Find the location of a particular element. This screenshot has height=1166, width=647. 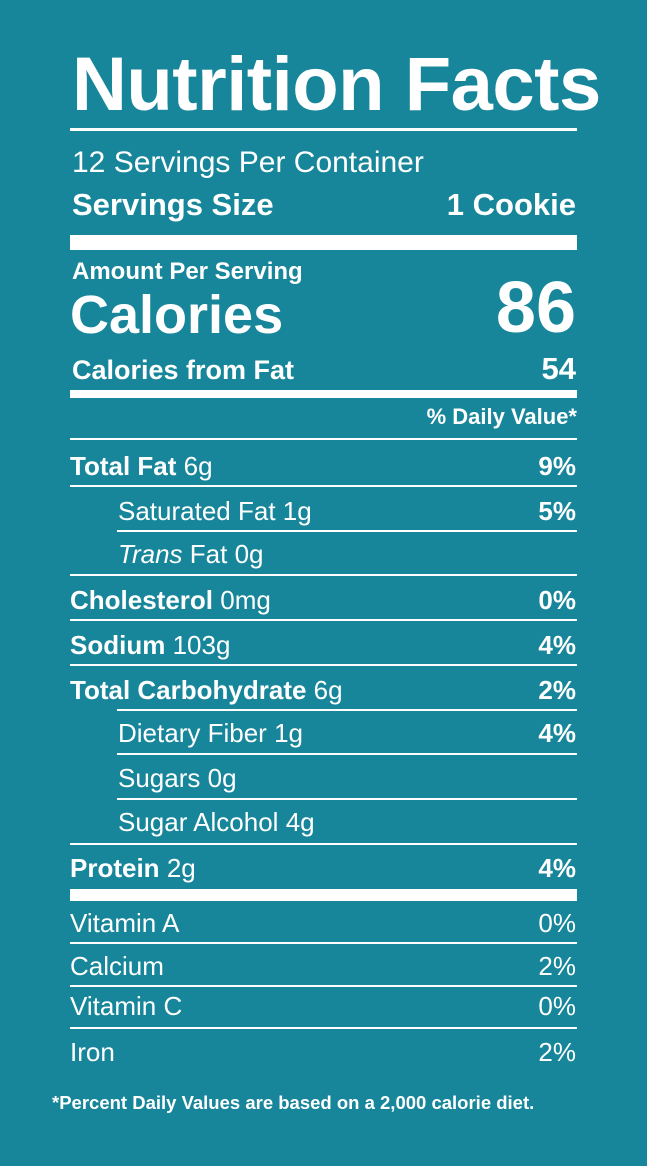

nutrient-name: Total Fat is located at coordinates (123, 466).